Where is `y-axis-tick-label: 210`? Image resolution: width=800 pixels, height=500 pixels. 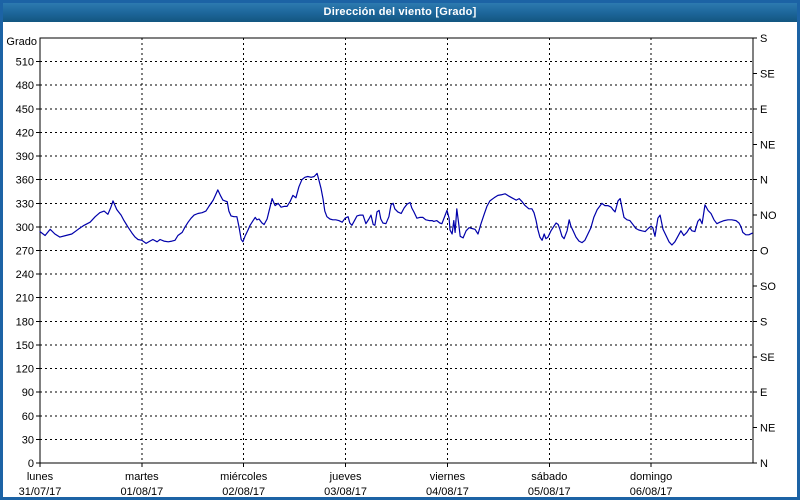
y-axis-tick-label: 210 is located at coordinates (25, 299).